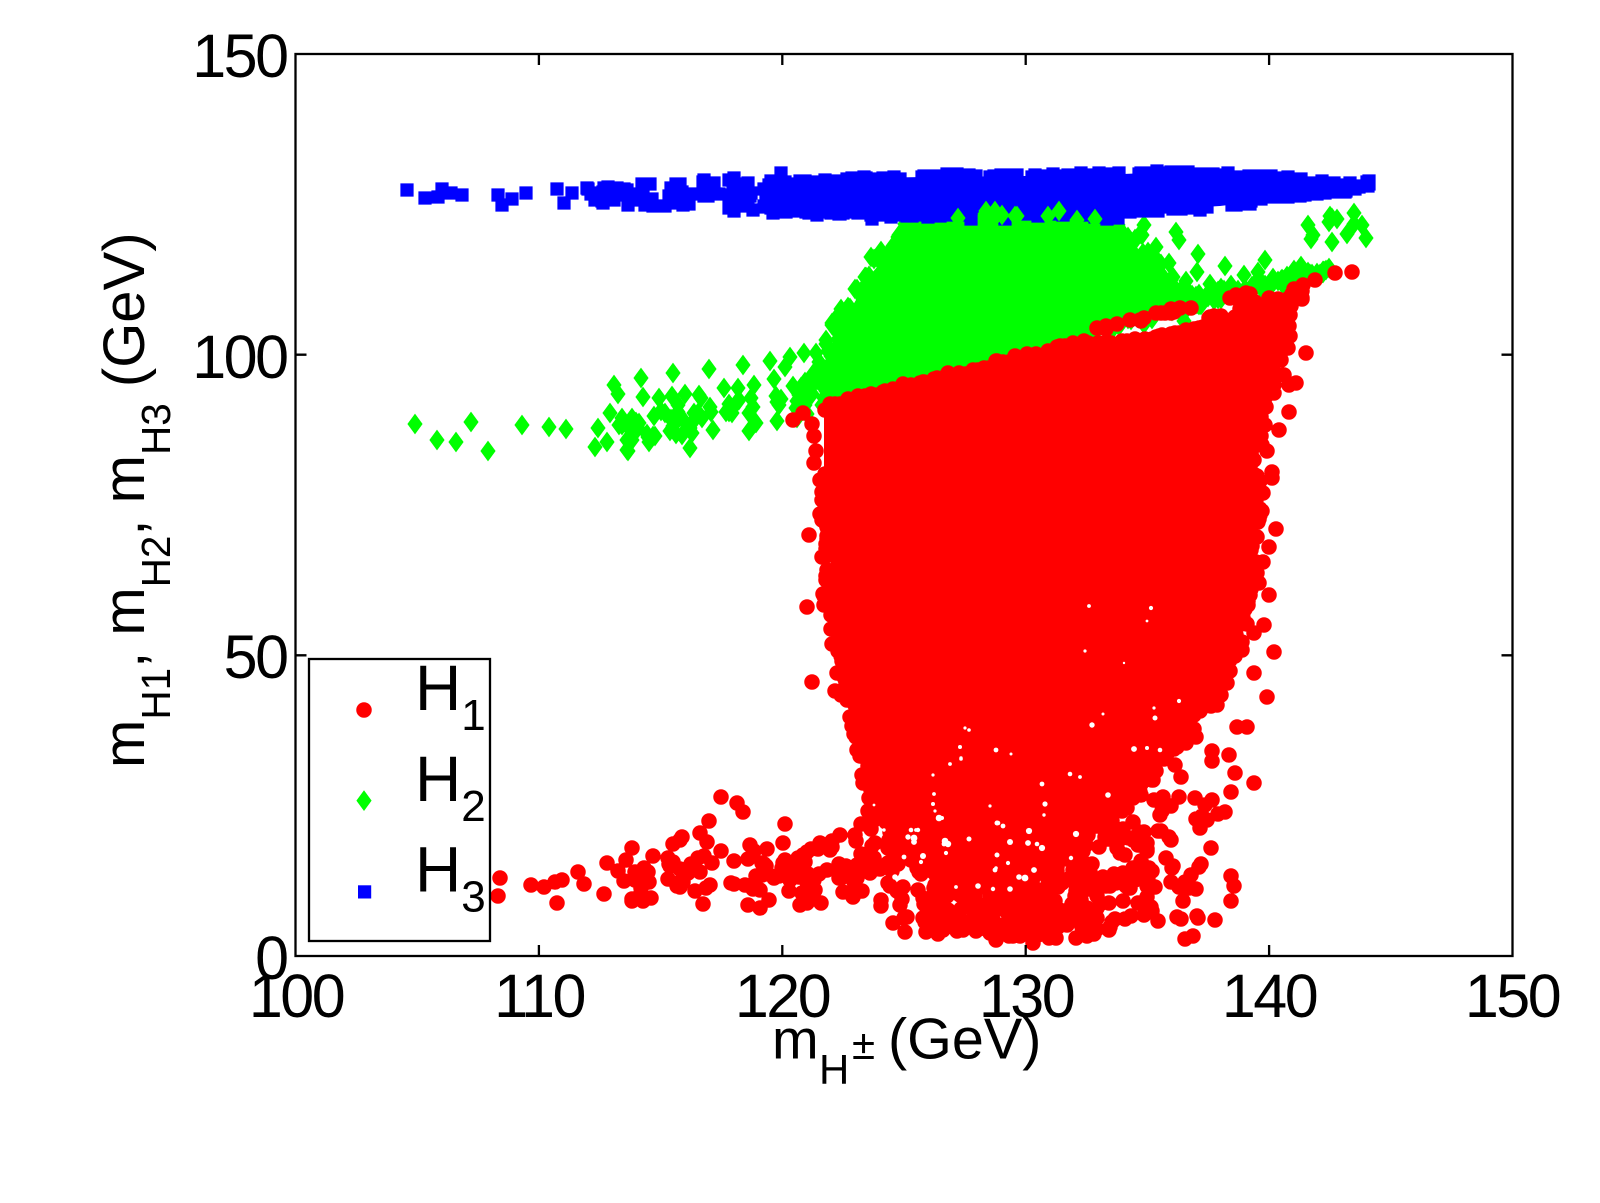  I want to click on svg-text: (GeV), so click(964, 1040).